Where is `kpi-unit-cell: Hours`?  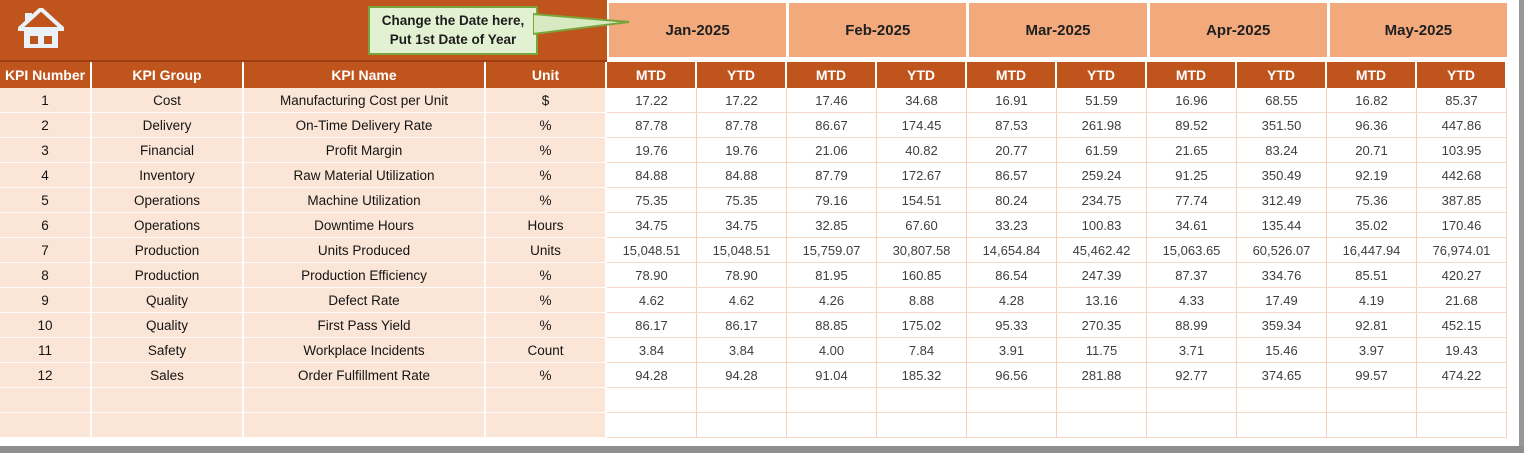 kpi-unit-cell: Hours is located at coordinates (546, 225).